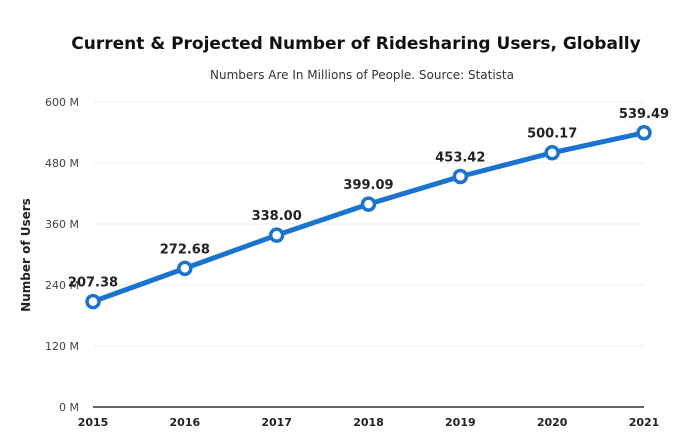 The image size is (680, 437). Describe the element at coordinates (185, 249) in the screenshot. I see `data-label: 272.68` at that location.